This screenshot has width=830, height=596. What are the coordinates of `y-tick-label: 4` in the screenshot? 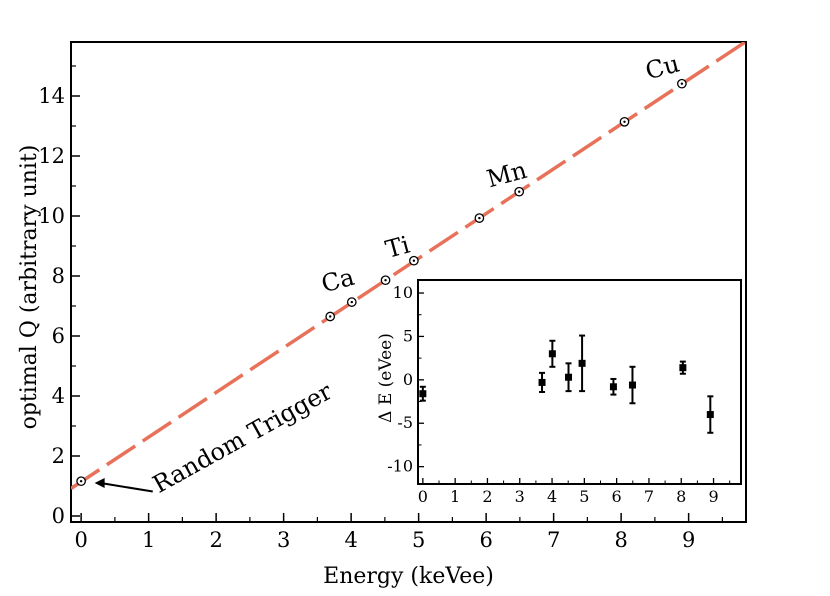 It's located at (58, 396).